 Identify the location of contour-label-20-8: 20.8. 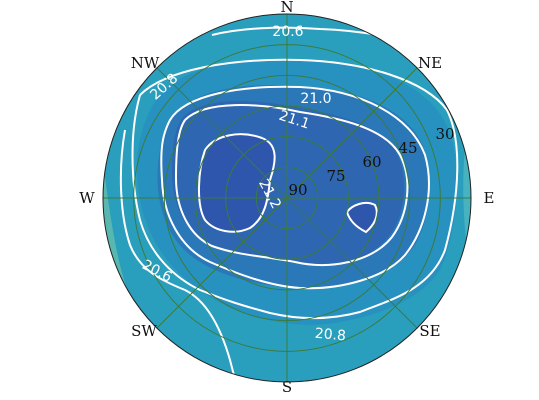
(330, 335).